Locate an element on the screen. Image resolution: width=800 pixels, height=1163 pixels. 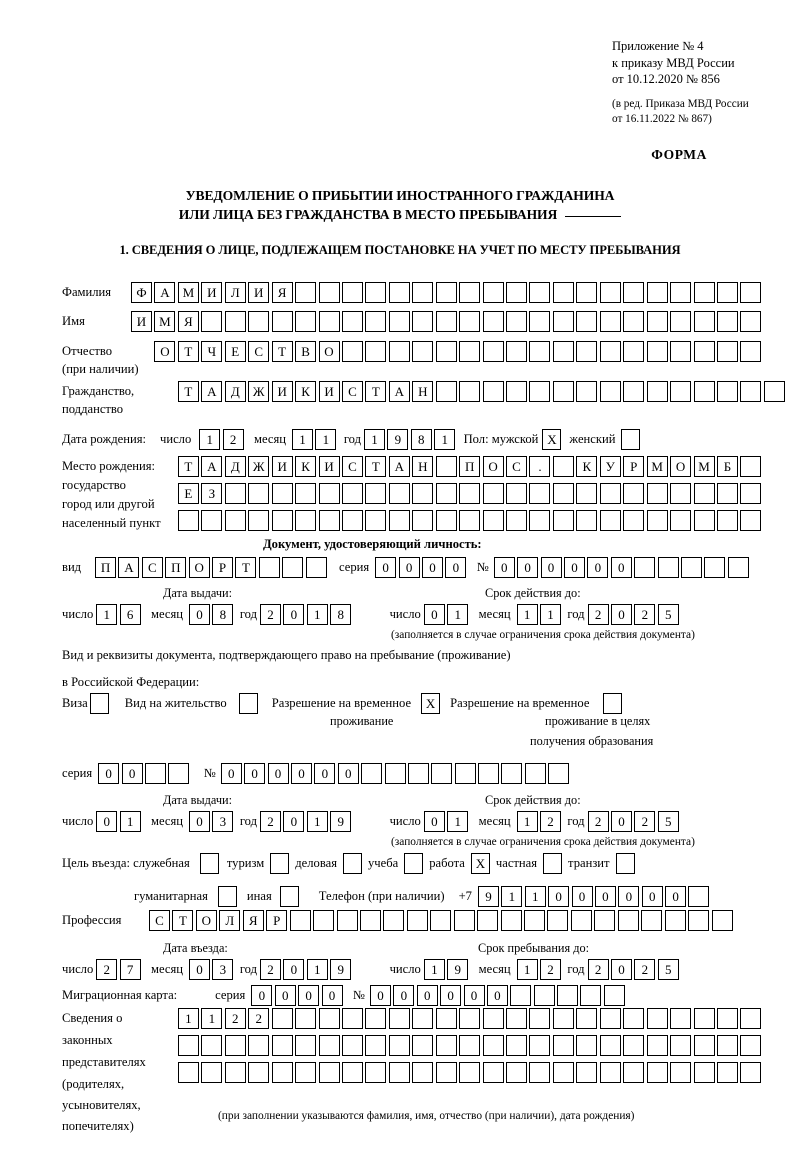
char-box: О is located at coordinates (681, 466).